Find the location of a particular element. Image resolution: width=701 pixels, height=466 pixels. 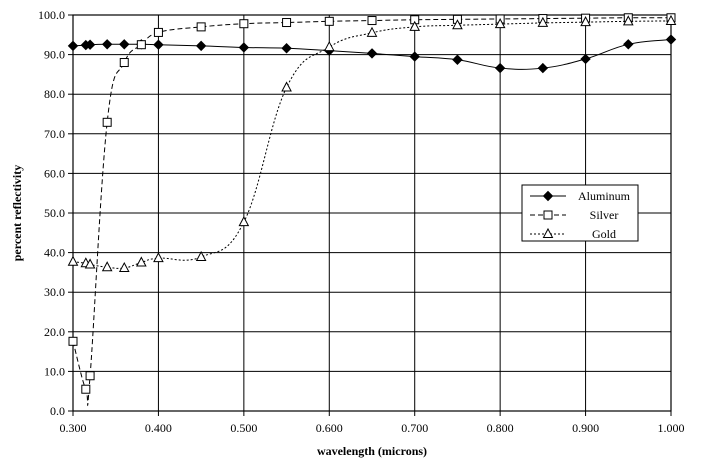

x-tick-label: 1.000 is located at coordinates (671, 428).